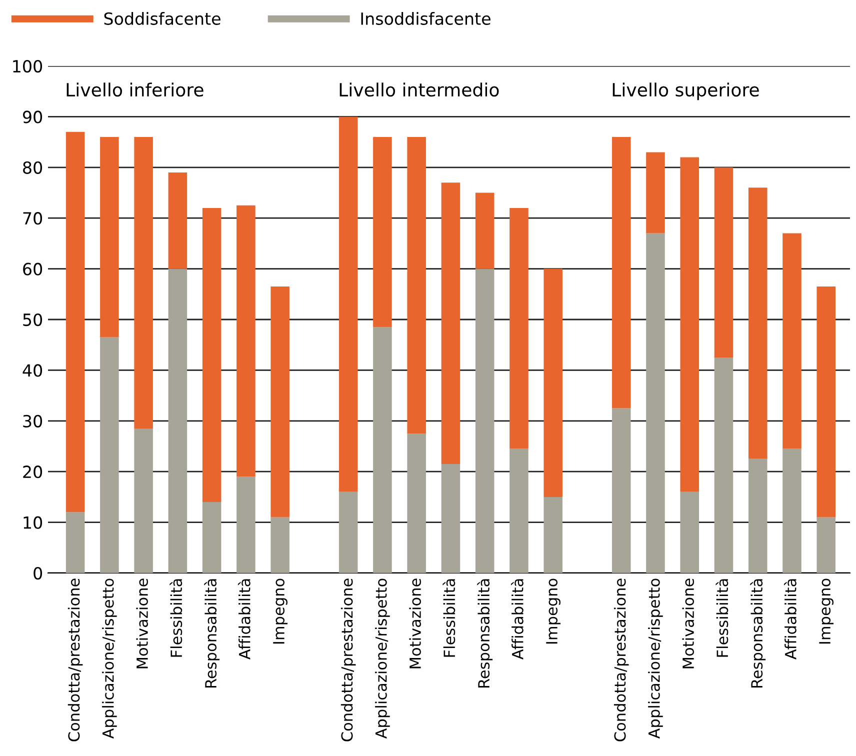  What do you see at coordinates (135, 89) in the screenshot?
I see `annotation: Livello inferiore` at bounding box center [135, 89].